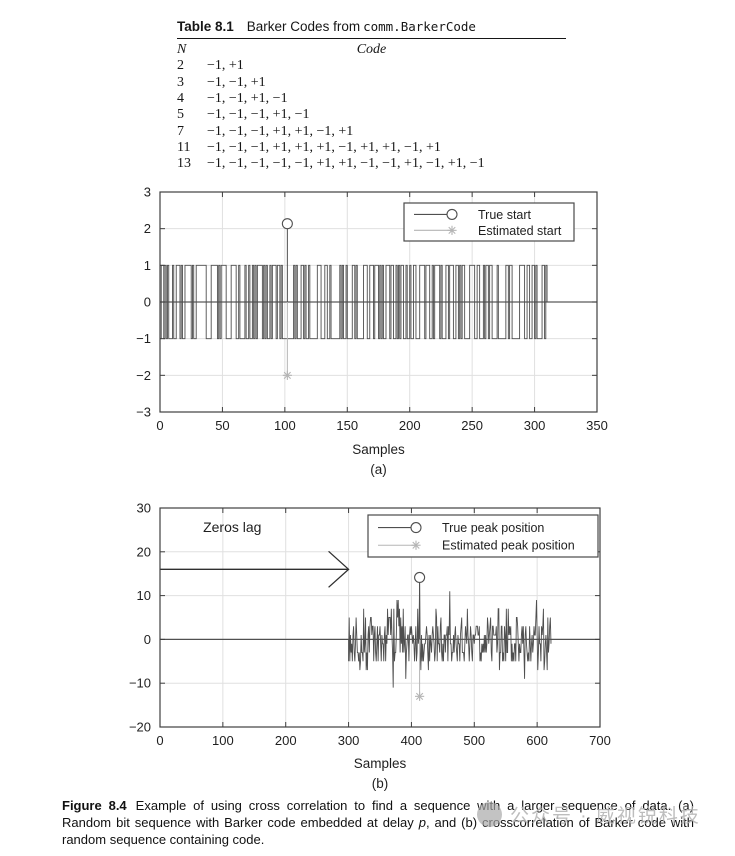 Image resolution: width=735 pixels, height=856 pixels. Describe the element at coordinates (520, 231) in the screenshot. I see `legend-label: Estimated start` at that location.